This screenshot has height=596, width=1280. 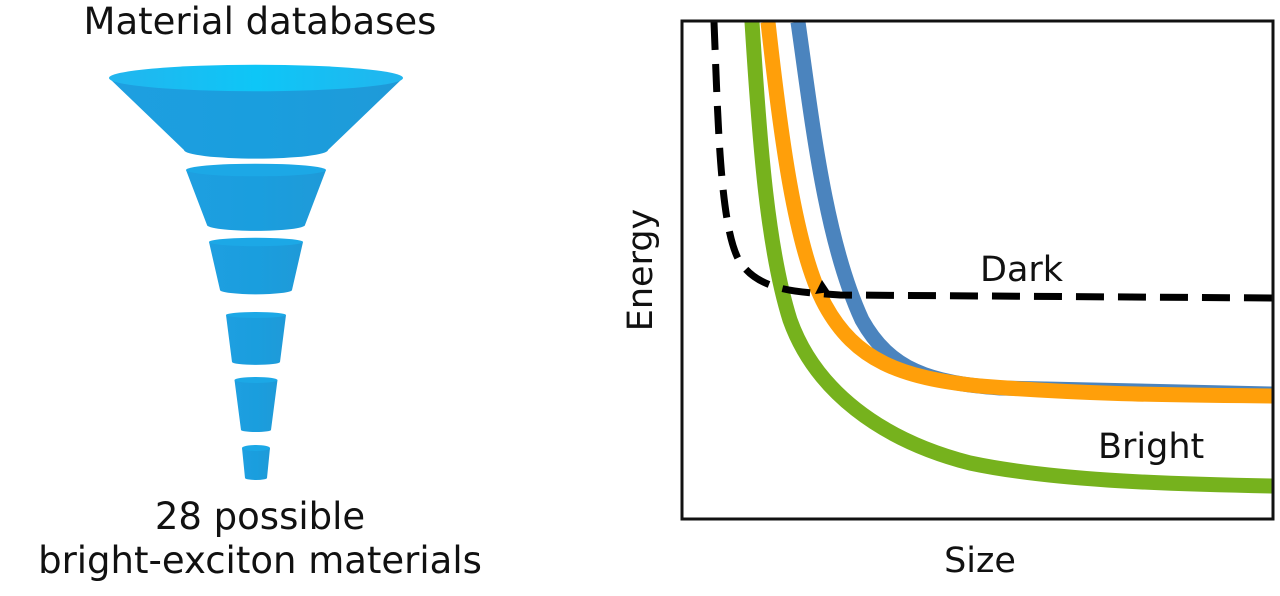 I want to click on funnel-result-count: 28 possible, so click(x=260, y=516).